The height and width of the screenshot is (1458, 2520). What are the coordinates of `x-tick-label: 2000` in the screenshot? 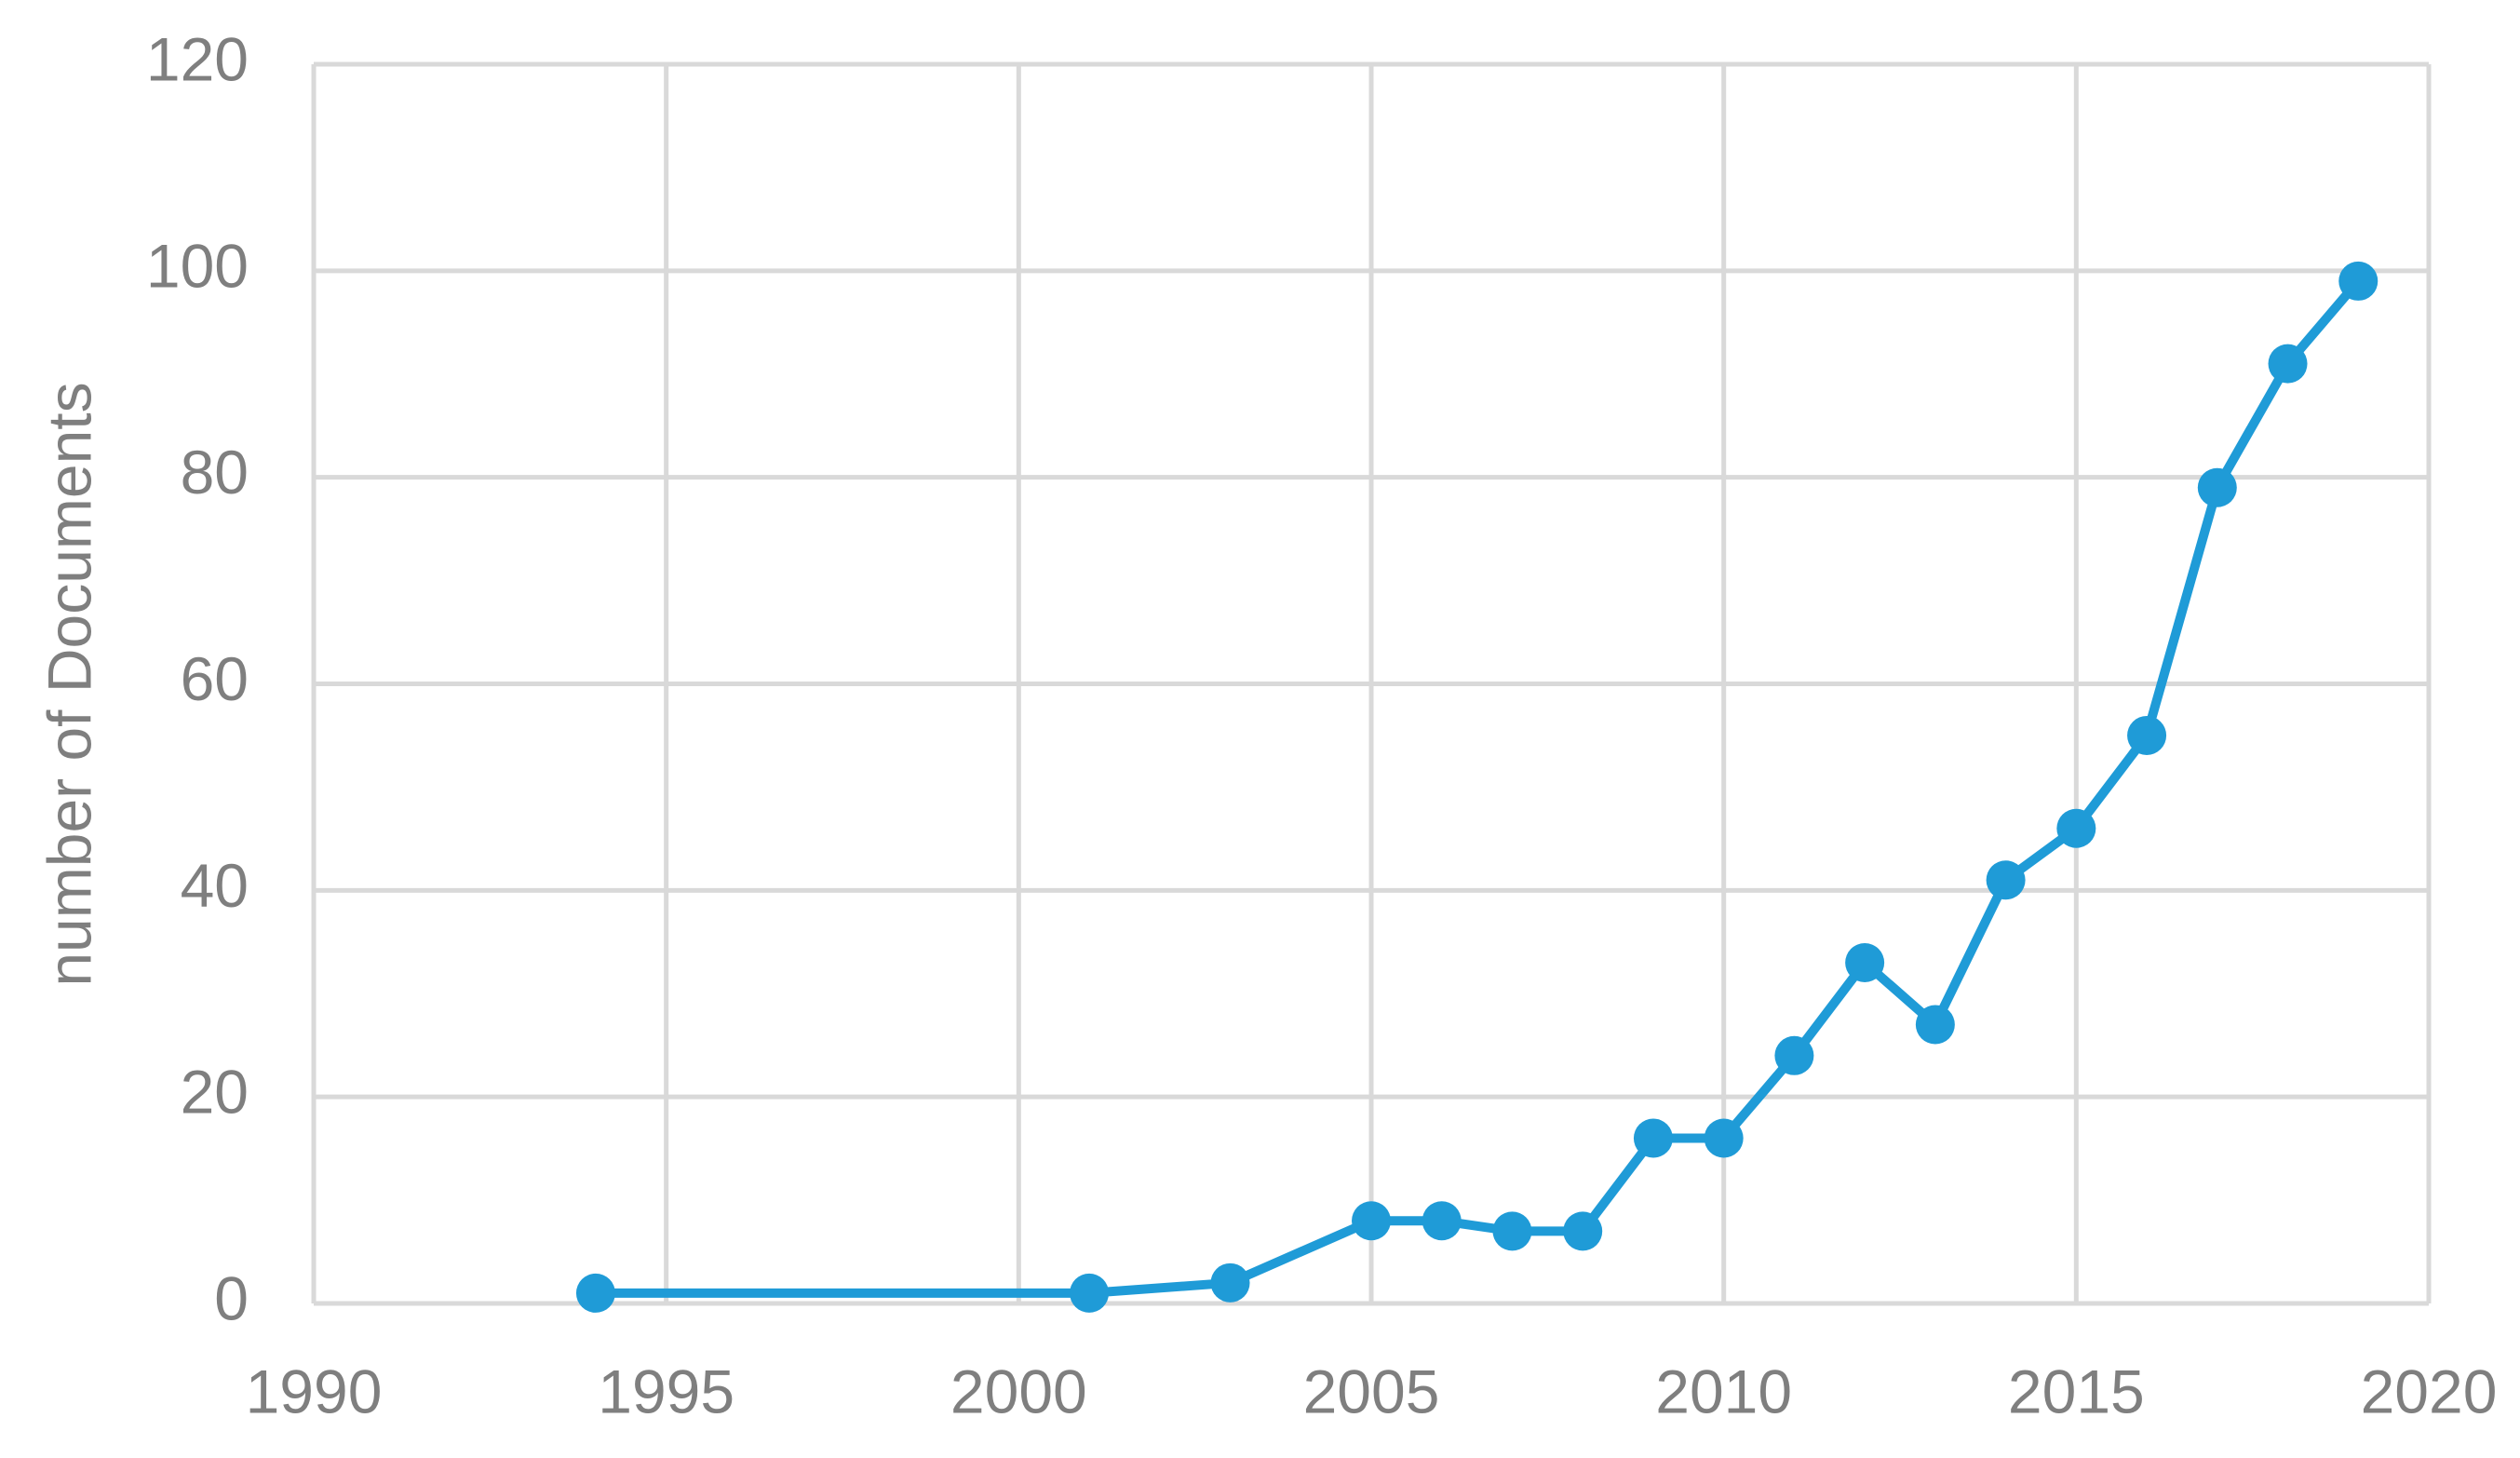 It's located at (1018, 1391).